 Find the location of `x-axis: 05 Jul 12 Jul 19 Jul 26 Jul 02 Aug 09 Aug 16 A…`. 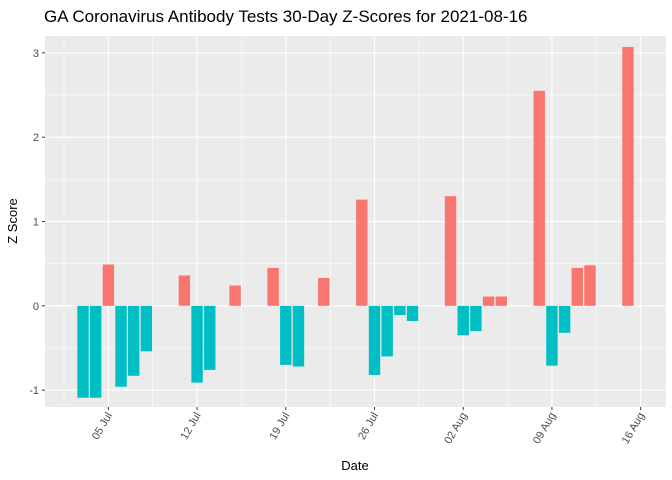

x-axis: 05 Jul 12 Jul 19 Jul 26 Jul 02 Aug 09 Aug 16 A… is located at coordinates (368, 426).